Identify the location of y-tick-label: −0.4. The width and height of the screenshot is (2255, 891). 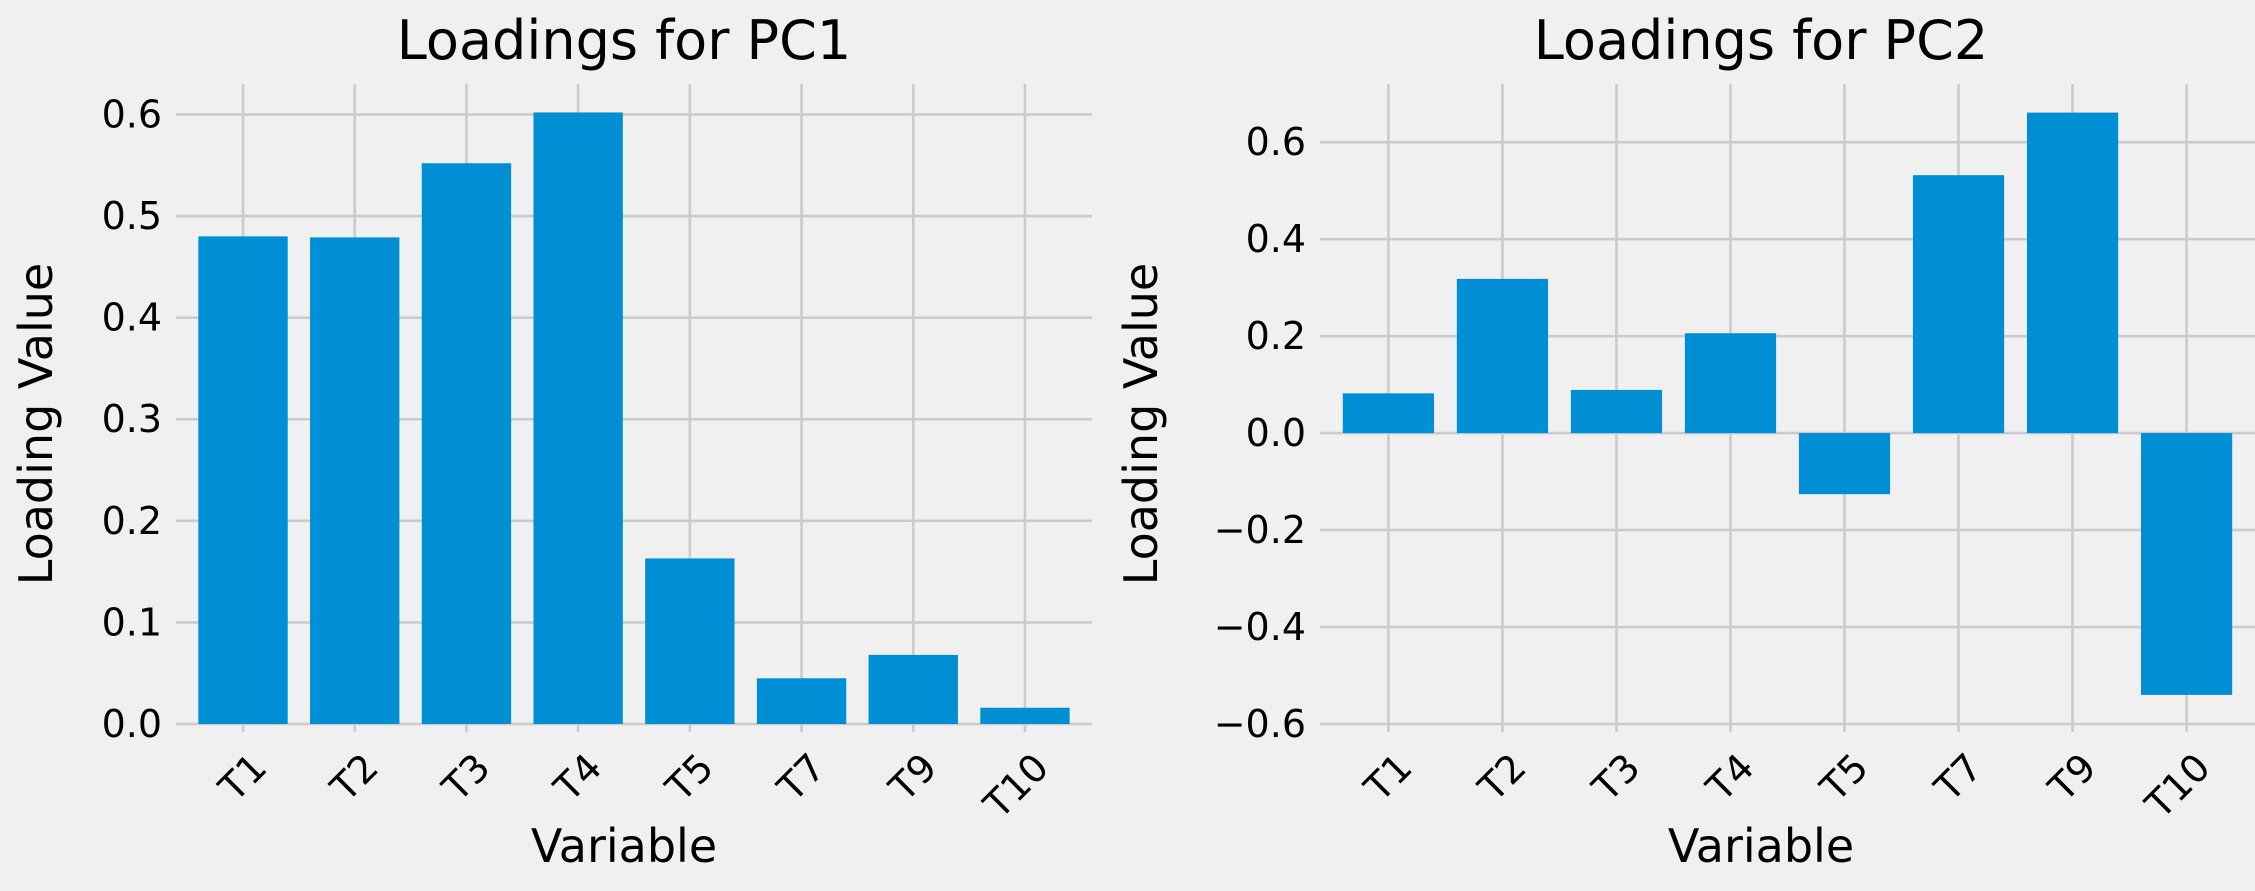
(1260, 627).